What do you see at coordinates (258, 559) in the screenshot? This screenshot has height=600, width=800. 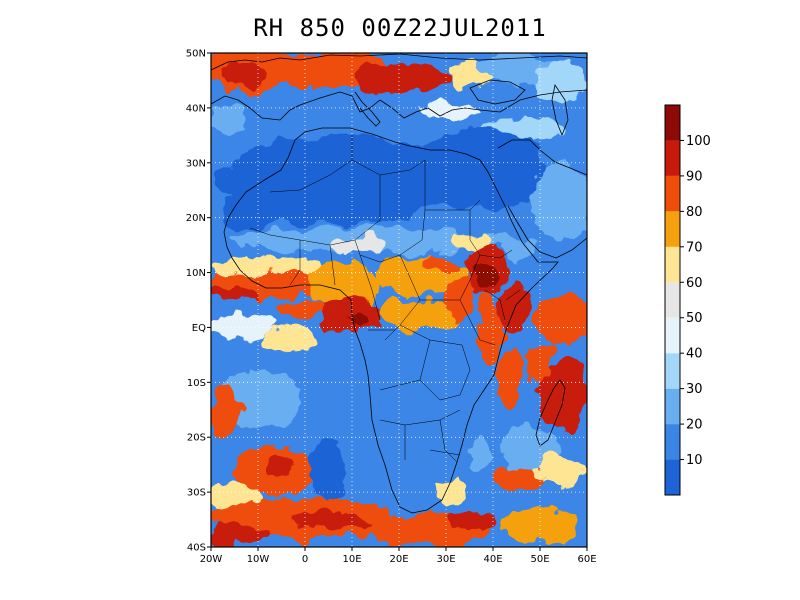 I see `lon-tick-label: 10W` at bounding box center [258, 559].